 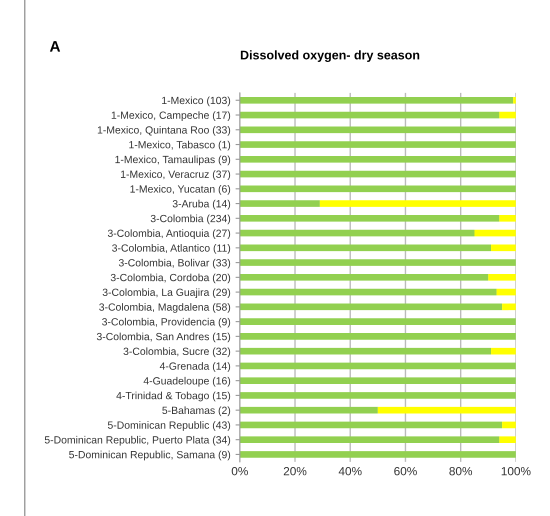 What do you see at coordinates (55, 46) in the screenshot?
I see `text: A` at bounding box center [55, 46].